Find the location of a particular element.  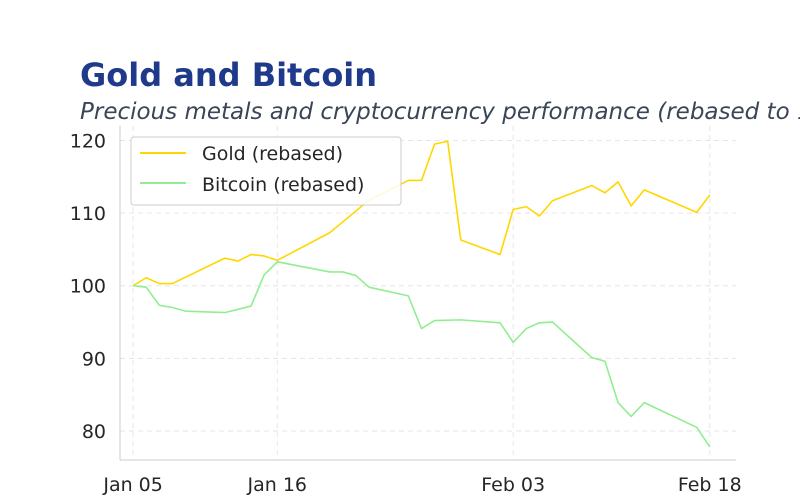

y-axis-ticks: 80 90 100 110 120 is located at coordinates (88, 287).